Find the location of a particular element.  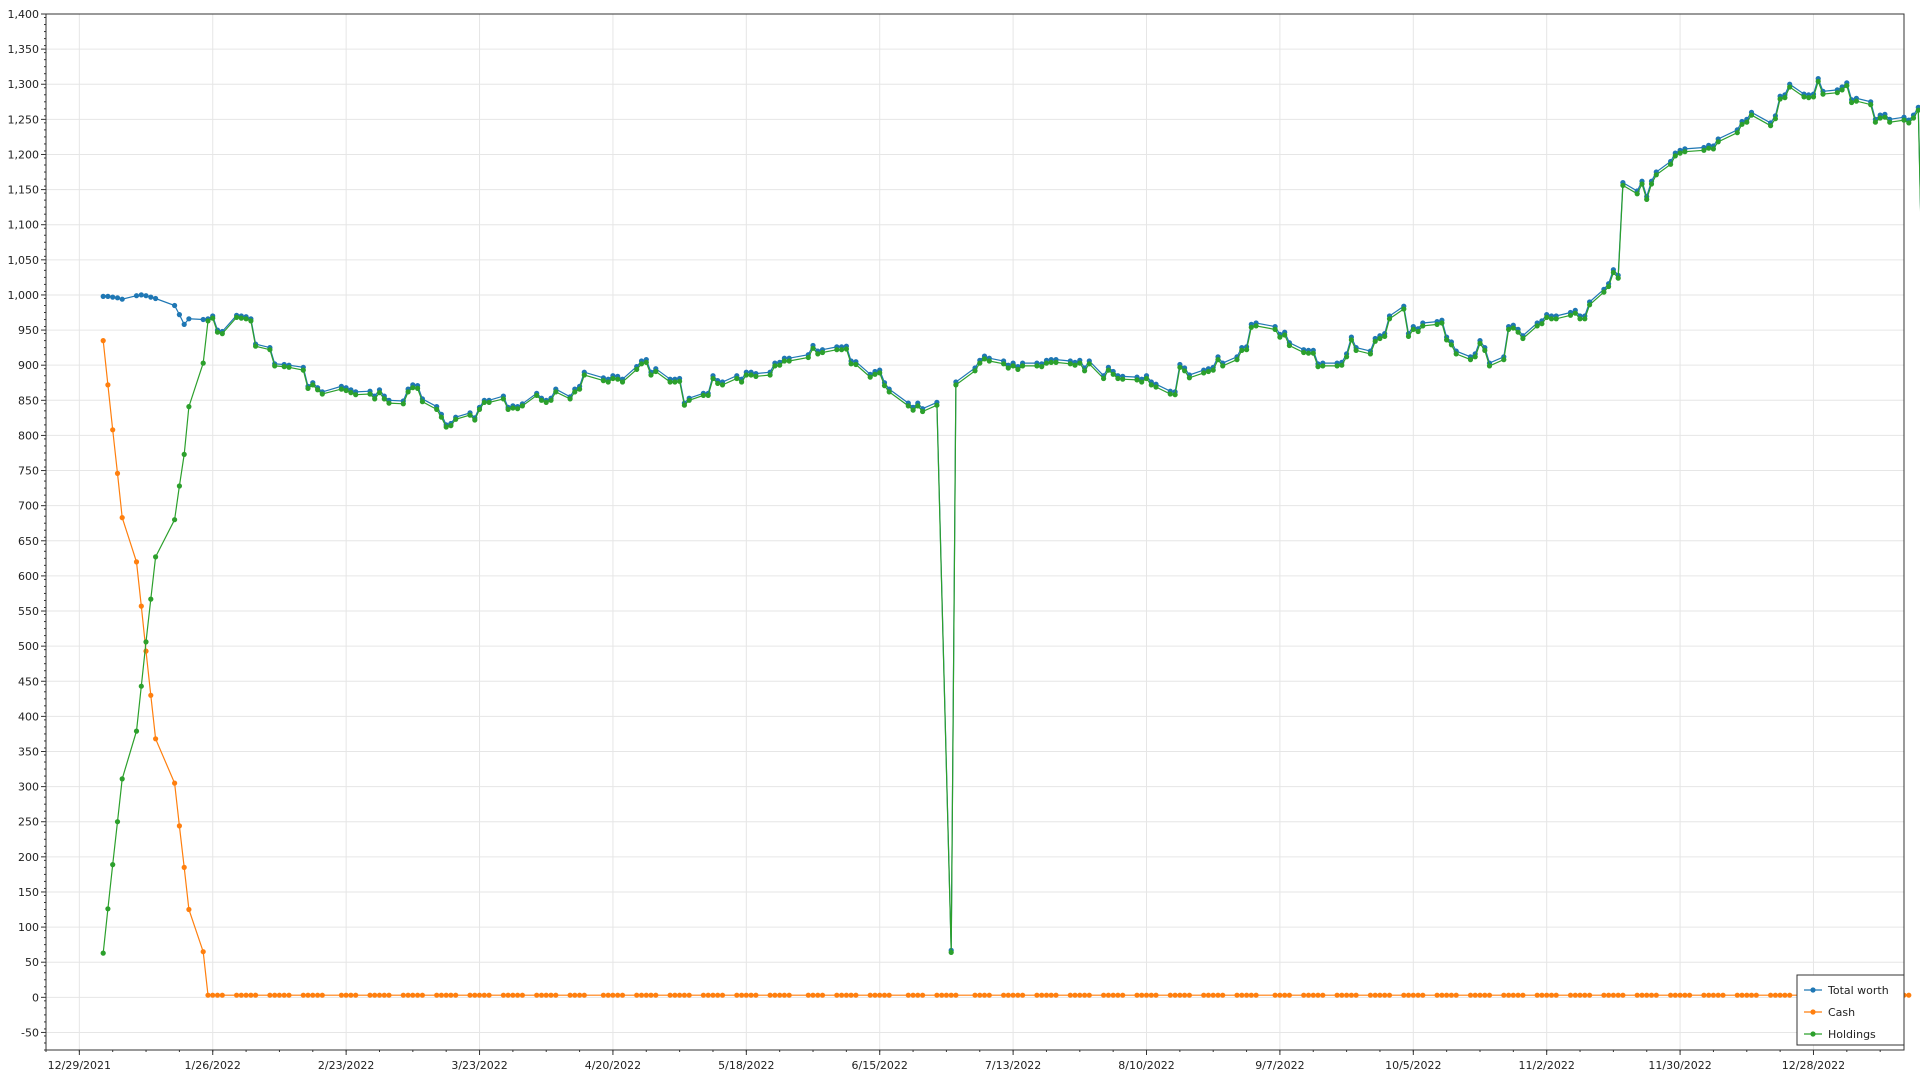

y-tick-label: 900 is located at coordinates (28, 365).